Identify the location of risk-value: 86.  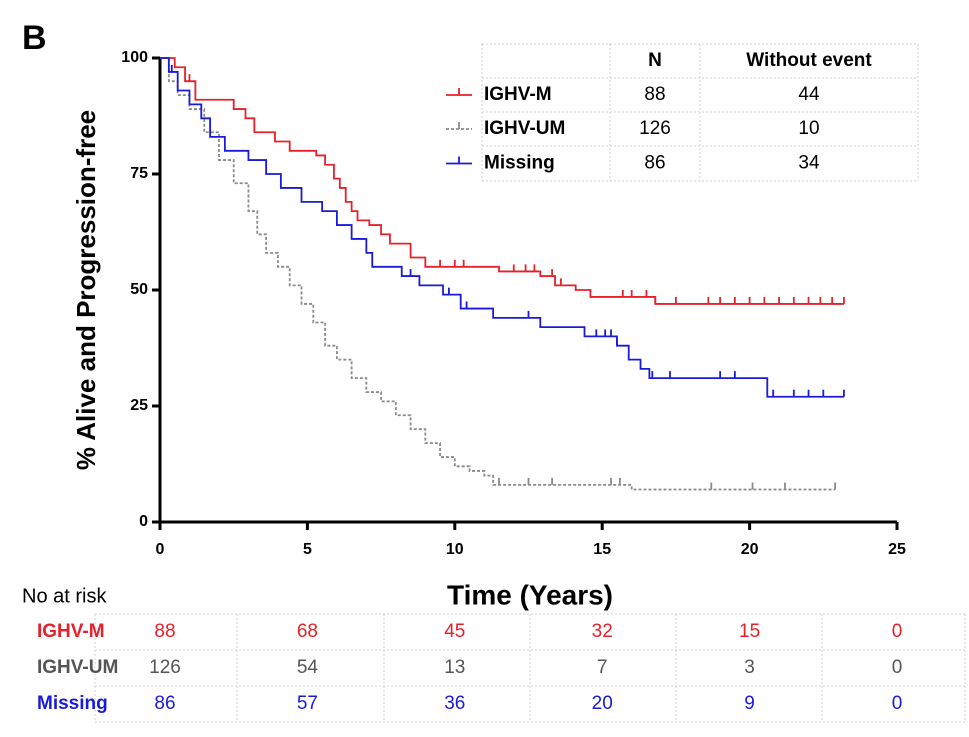
(164, 703).